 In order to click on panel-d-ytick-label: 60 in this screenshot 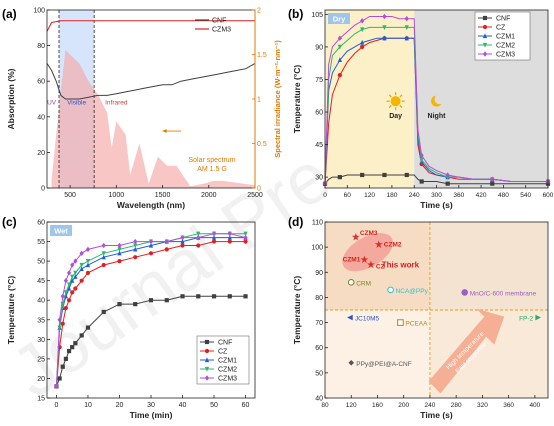, I will do `click(319, 348)`.